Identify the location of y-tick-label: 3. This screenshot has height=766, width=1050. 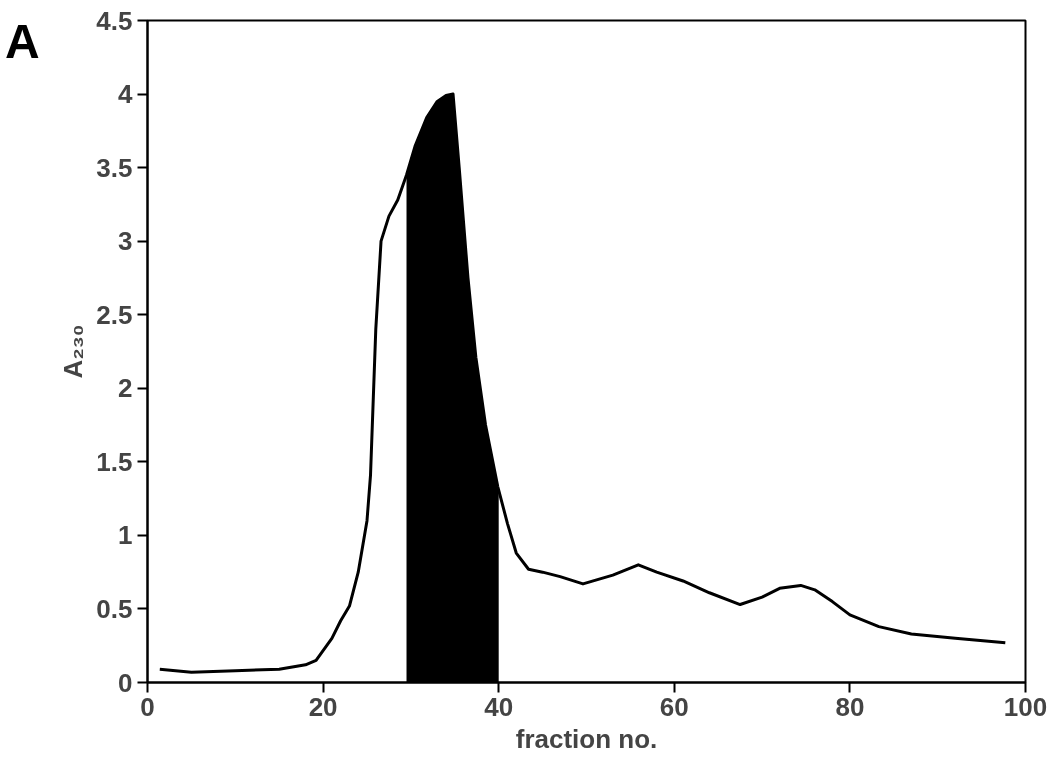
(125, 241).